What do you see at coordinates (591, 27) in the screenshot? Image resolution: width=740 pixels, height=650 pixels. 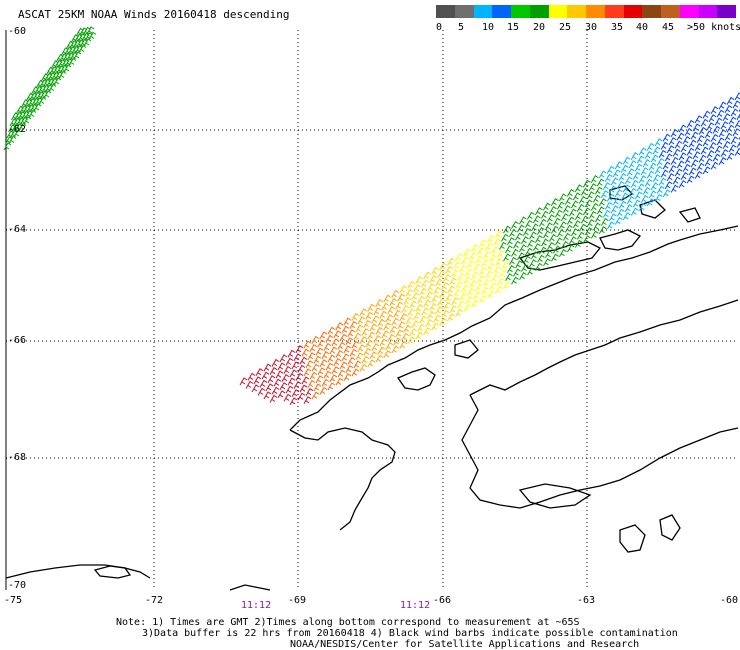 I see `legend-label: 30` at bounding box center [591, 27].